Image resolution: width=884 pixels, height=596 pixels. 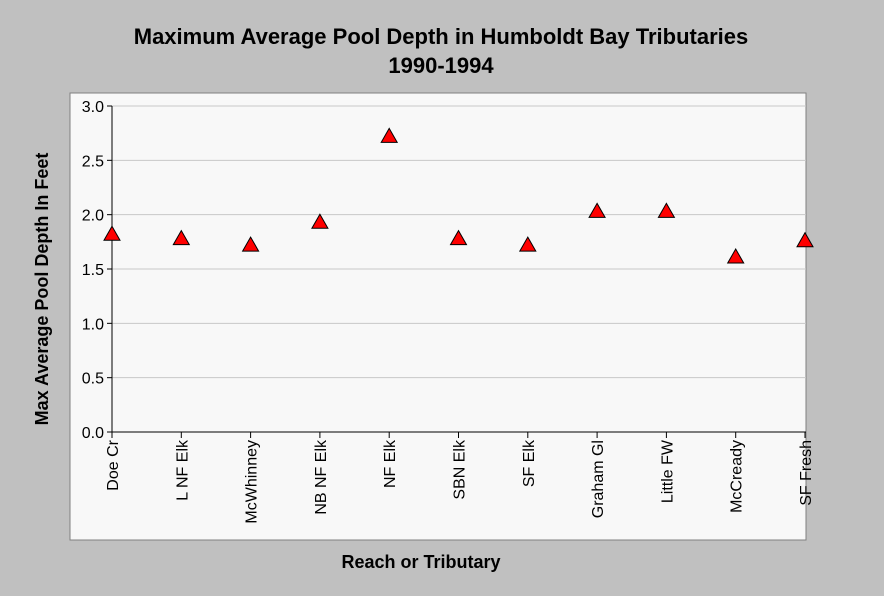 What do you see at coordinates (321, 477) in the screenshot?
I see `x-tick-label: NB NF Elk` at bounding box center [321, 477].